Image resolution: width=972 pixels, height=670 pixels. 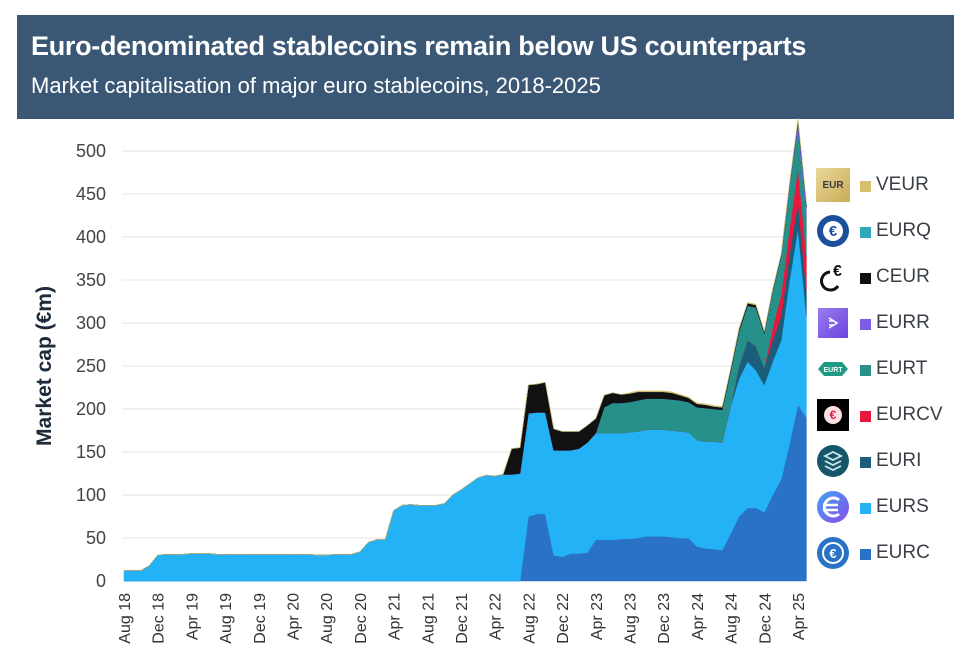 What do you see at coordinates (833, 461) in the screenshot?
I see `euri-logo-icon` at bounding box center [833, 461].